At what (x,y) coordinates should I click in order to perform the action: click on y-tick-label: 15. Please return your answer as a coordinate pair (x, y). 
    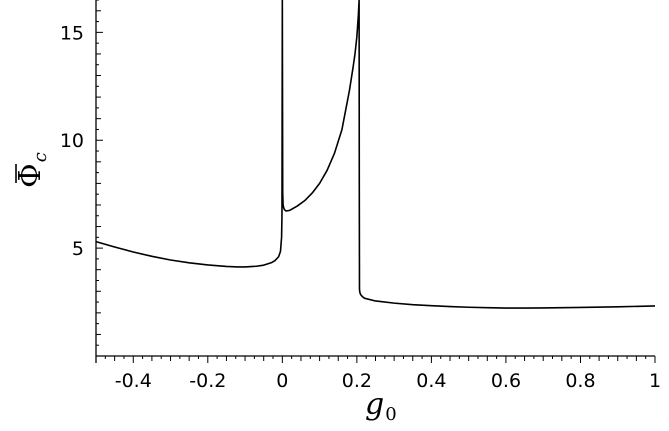
    Looking at the image, I should click on (72, 33).